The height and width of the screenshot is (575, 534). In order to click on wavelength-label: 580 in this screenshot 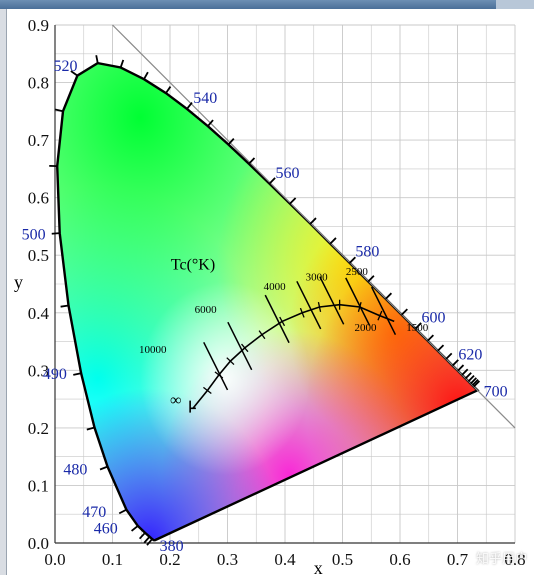, I will do `click(367, 252)`.